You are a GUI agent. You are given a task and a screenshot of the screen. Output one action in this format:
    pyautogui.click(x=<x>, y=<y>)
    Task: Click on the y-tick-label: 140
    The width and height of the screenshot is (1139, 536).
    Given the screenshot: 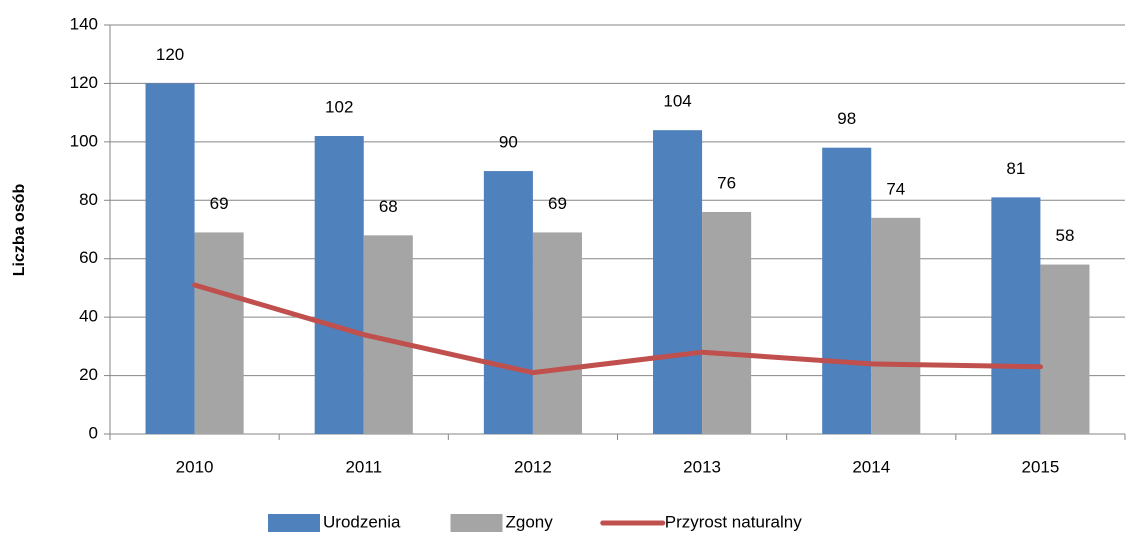 What is the action you would take?
    pyautogui.click(x=84, y=23)
    